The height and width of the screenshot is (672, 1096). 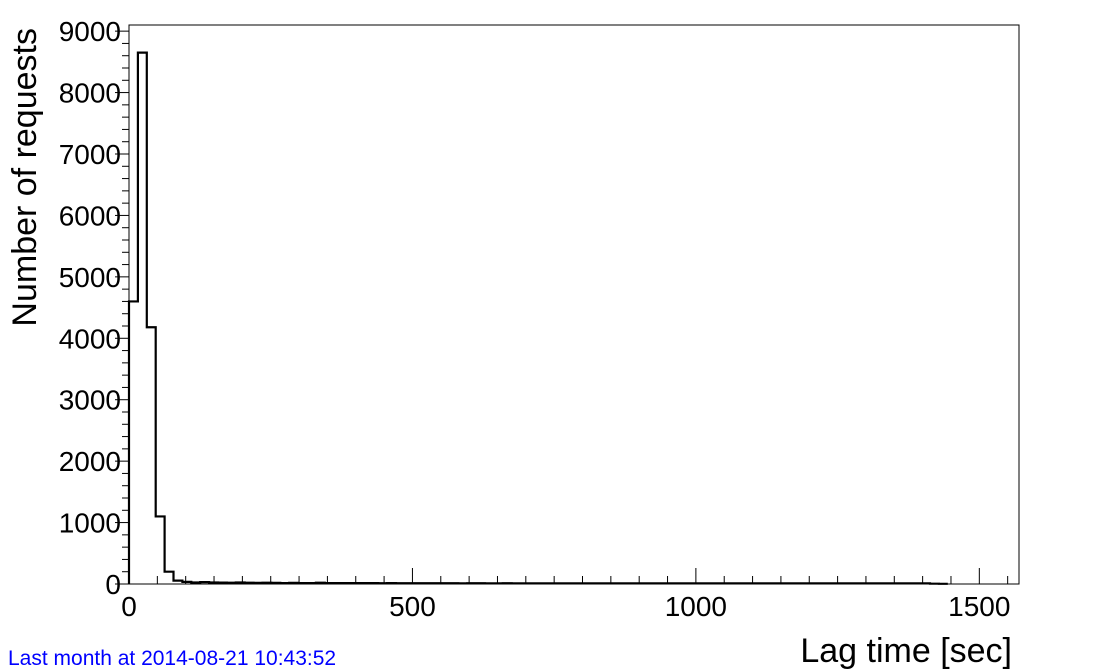 I want to click on x-axis-title: Lag time [sec], so click(x=906, y=651).